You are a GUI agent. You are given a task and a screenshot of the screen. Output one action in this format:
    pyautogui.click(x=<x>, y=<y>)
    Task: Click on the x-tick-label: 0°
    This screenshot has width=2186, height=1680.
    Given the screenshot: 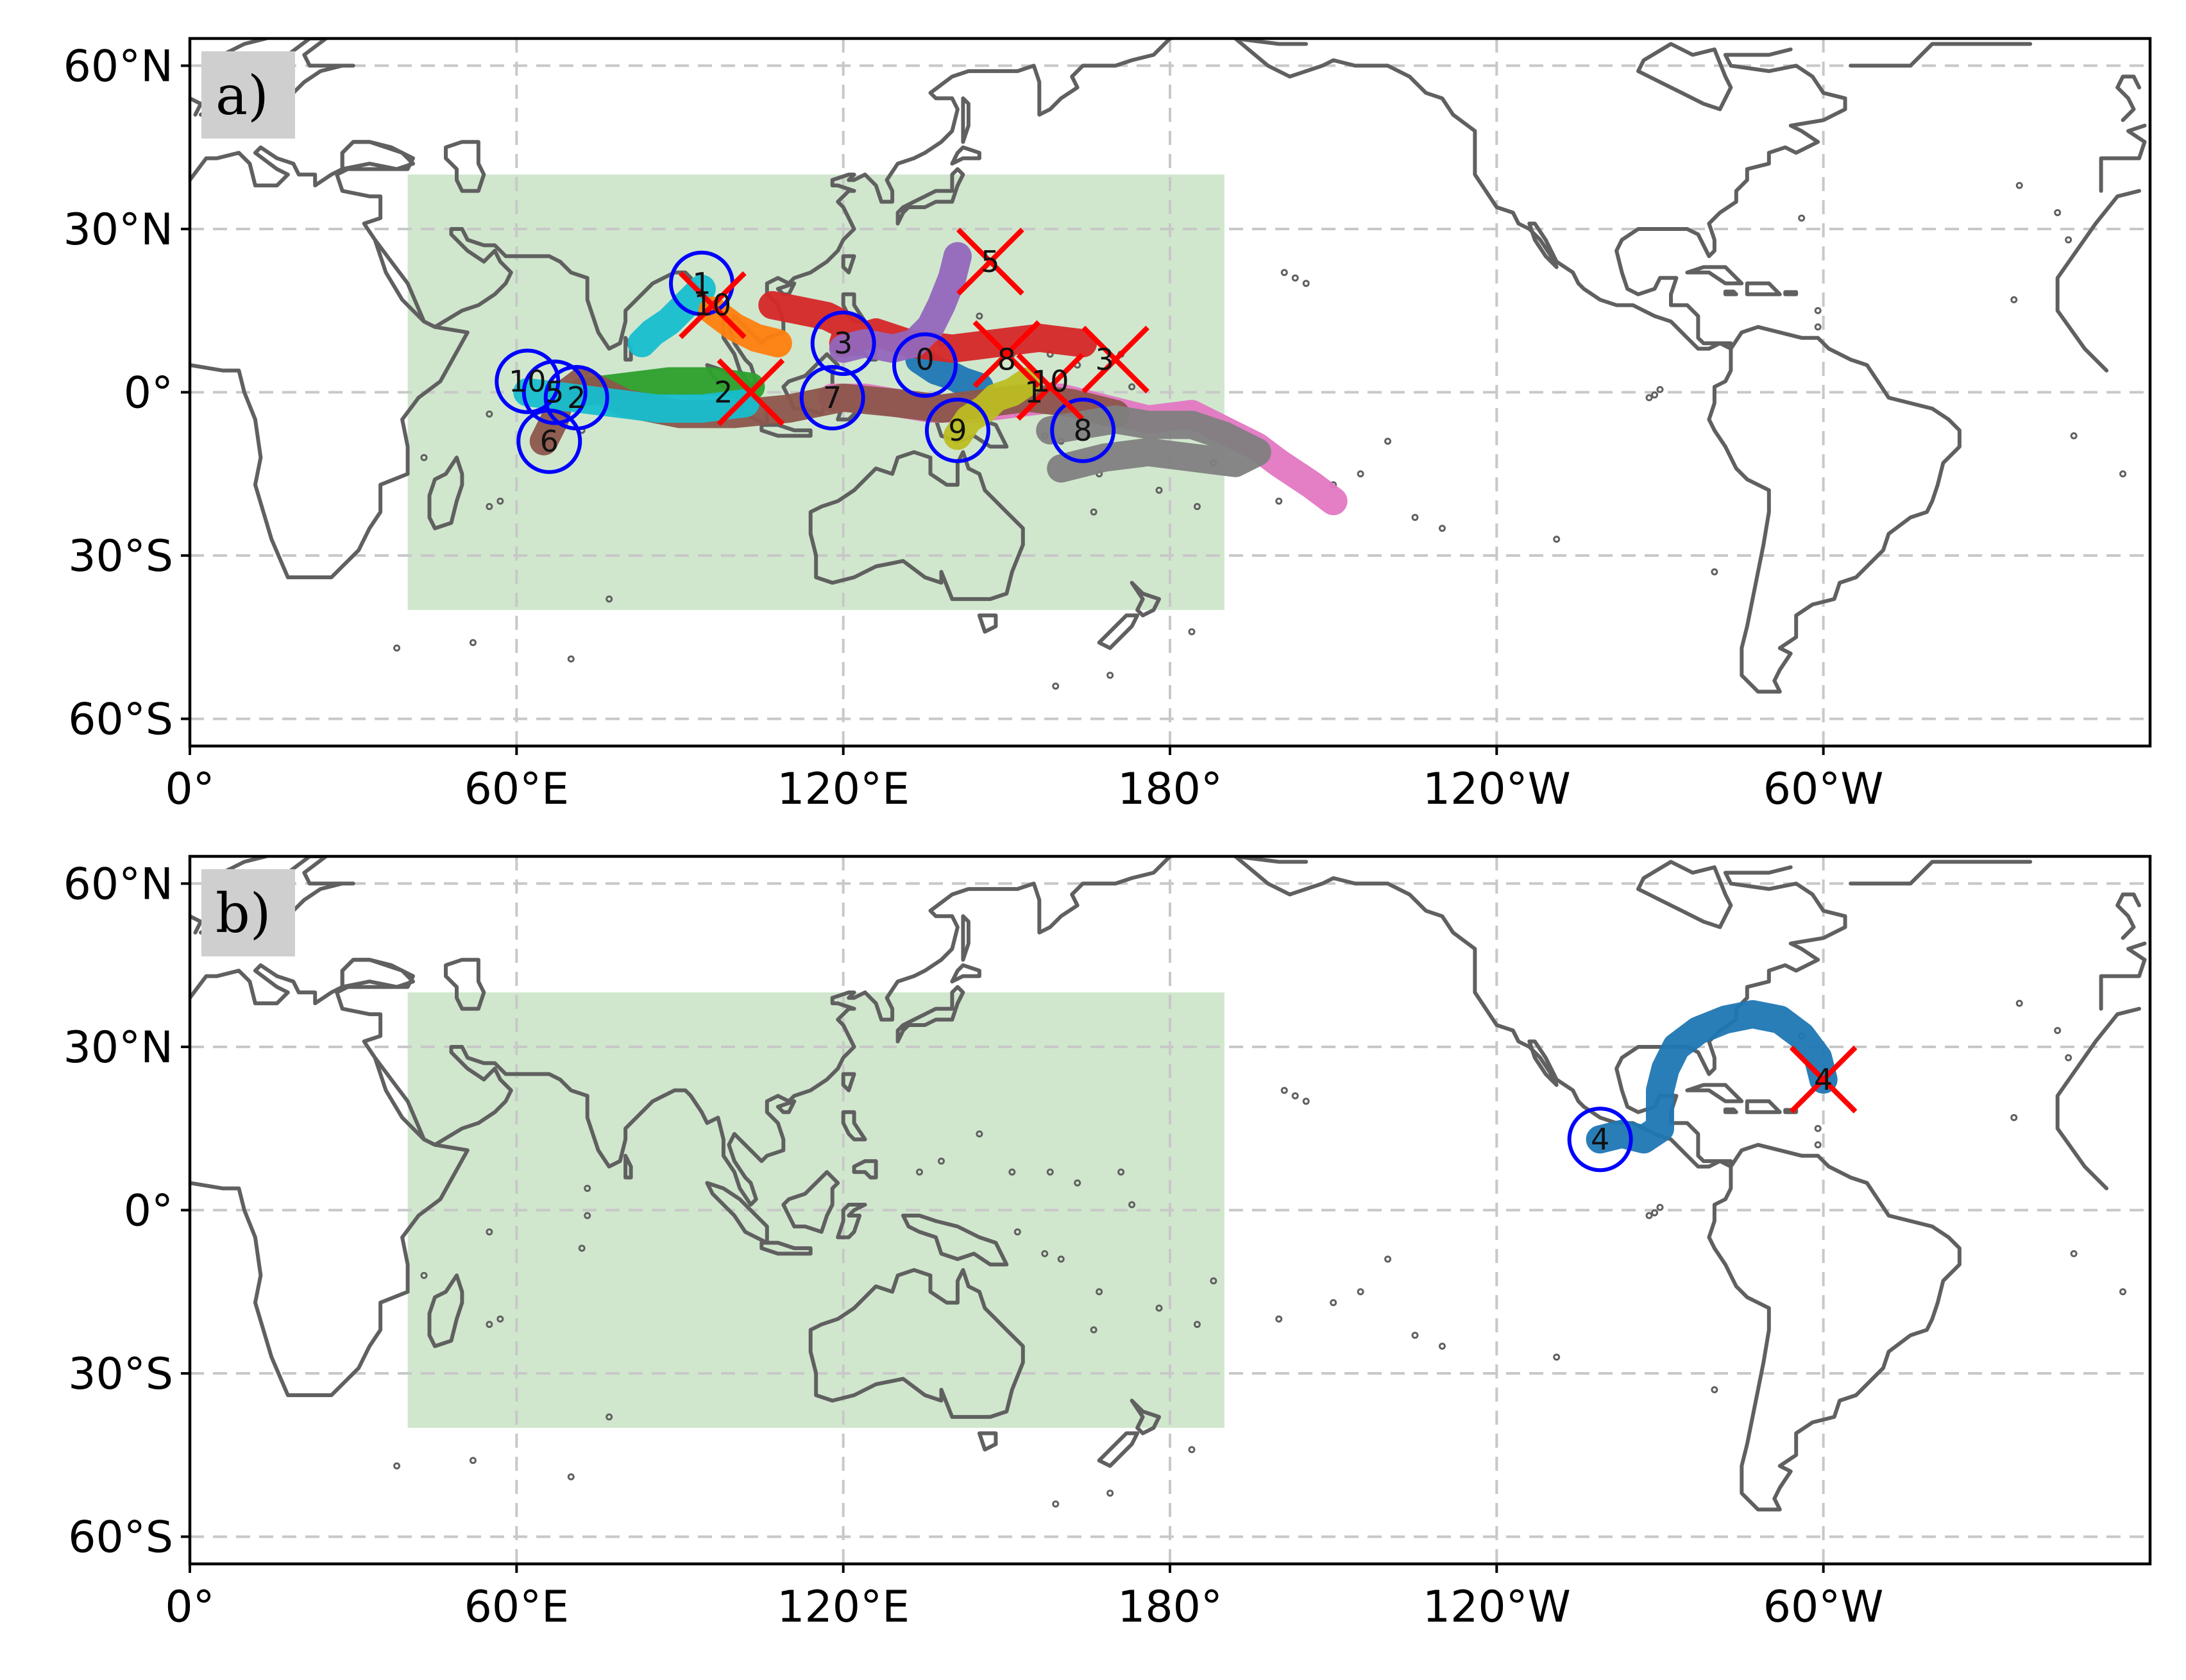 What is the action you would take?
    pyautogui.click(x=189, y=790)
    